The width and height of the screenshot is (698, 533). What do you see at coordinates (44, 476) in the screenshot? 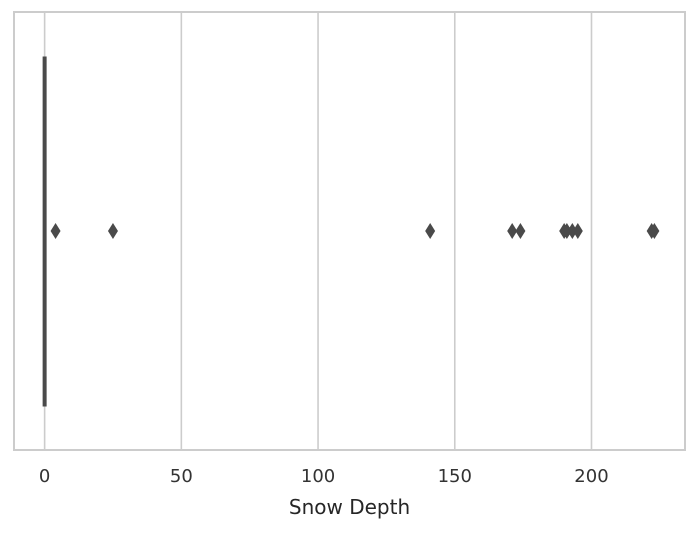
I see `x-tick-label-0: 0` at bounding box center [44, 476].